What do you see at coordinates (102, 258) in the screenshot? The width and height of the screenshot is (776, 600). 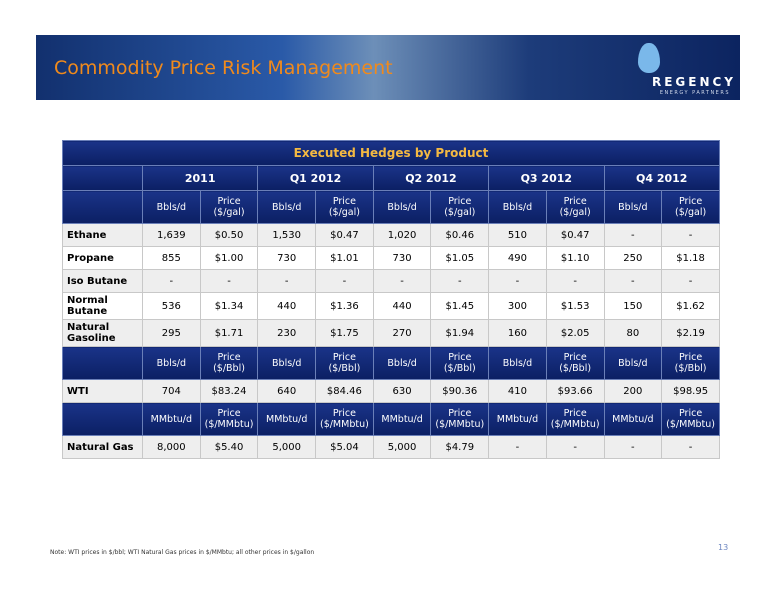 I see `row-label: Propane` at bounding box center [102, 258].